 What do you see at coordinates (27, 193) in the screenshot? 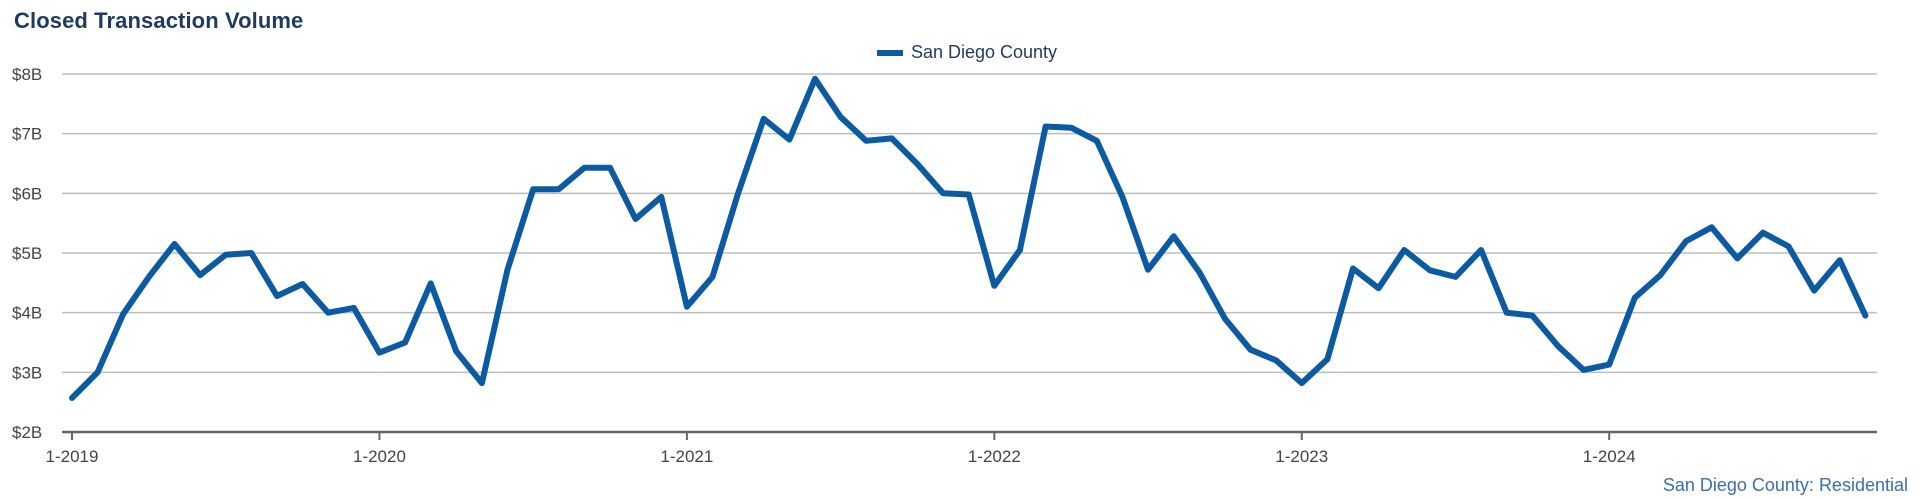
I see `y-tick-label: $6B` at bounding box center [27, 193].